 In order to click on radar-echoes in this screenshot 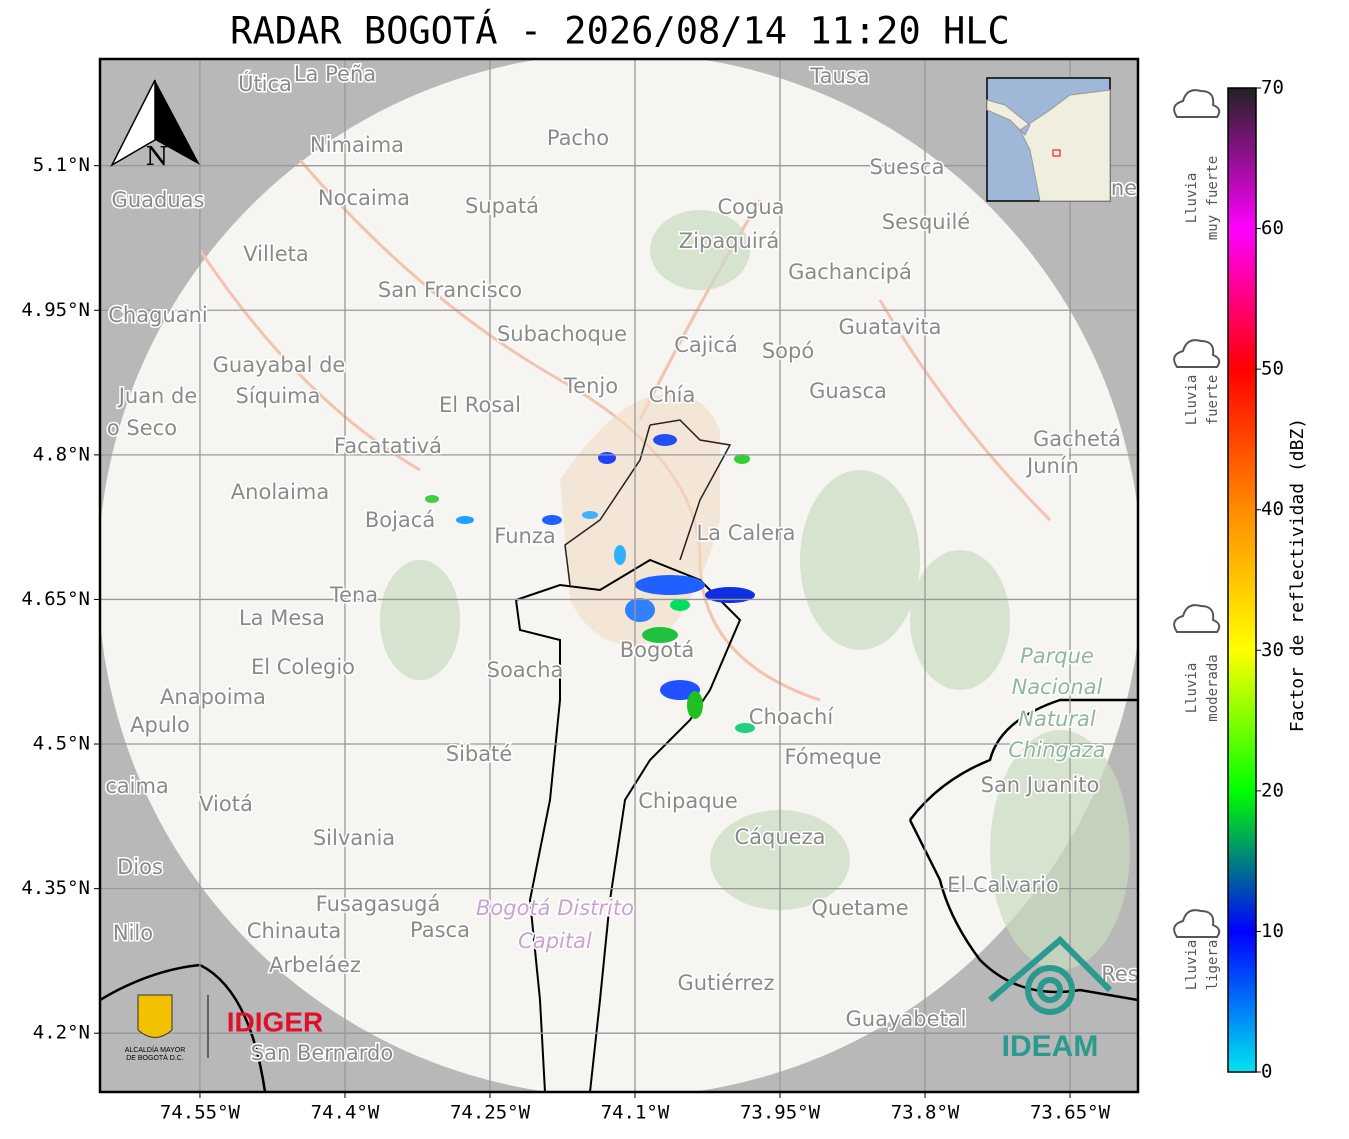, I will do `click(590, 583)`.